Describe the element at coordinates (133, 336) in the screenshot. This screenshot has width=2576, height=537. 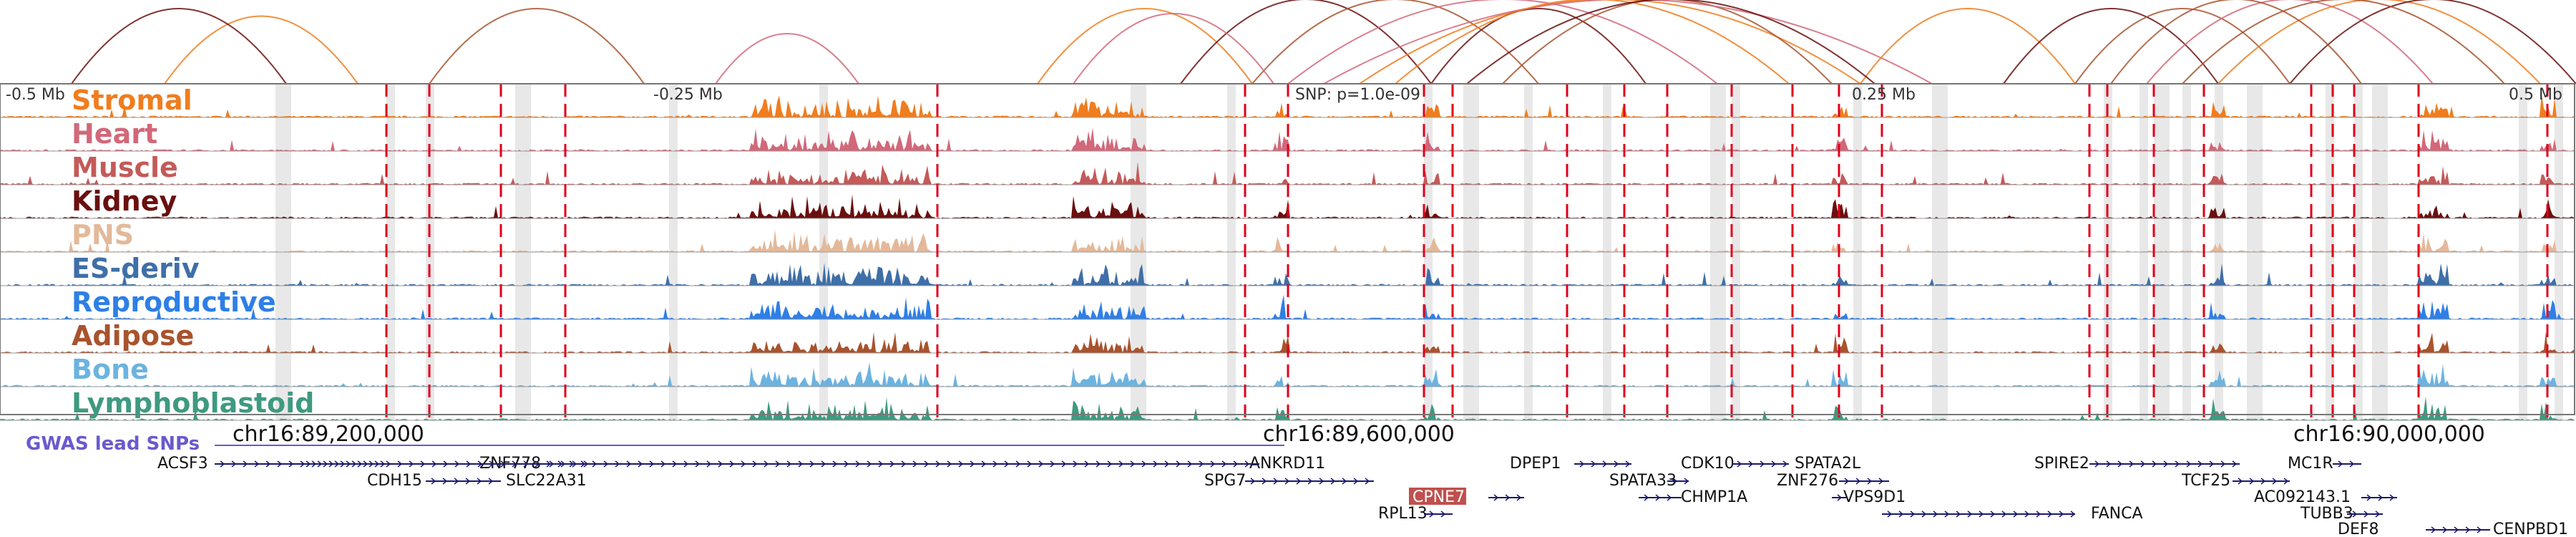
I see `track-label-adipose: Adipose` at that location.